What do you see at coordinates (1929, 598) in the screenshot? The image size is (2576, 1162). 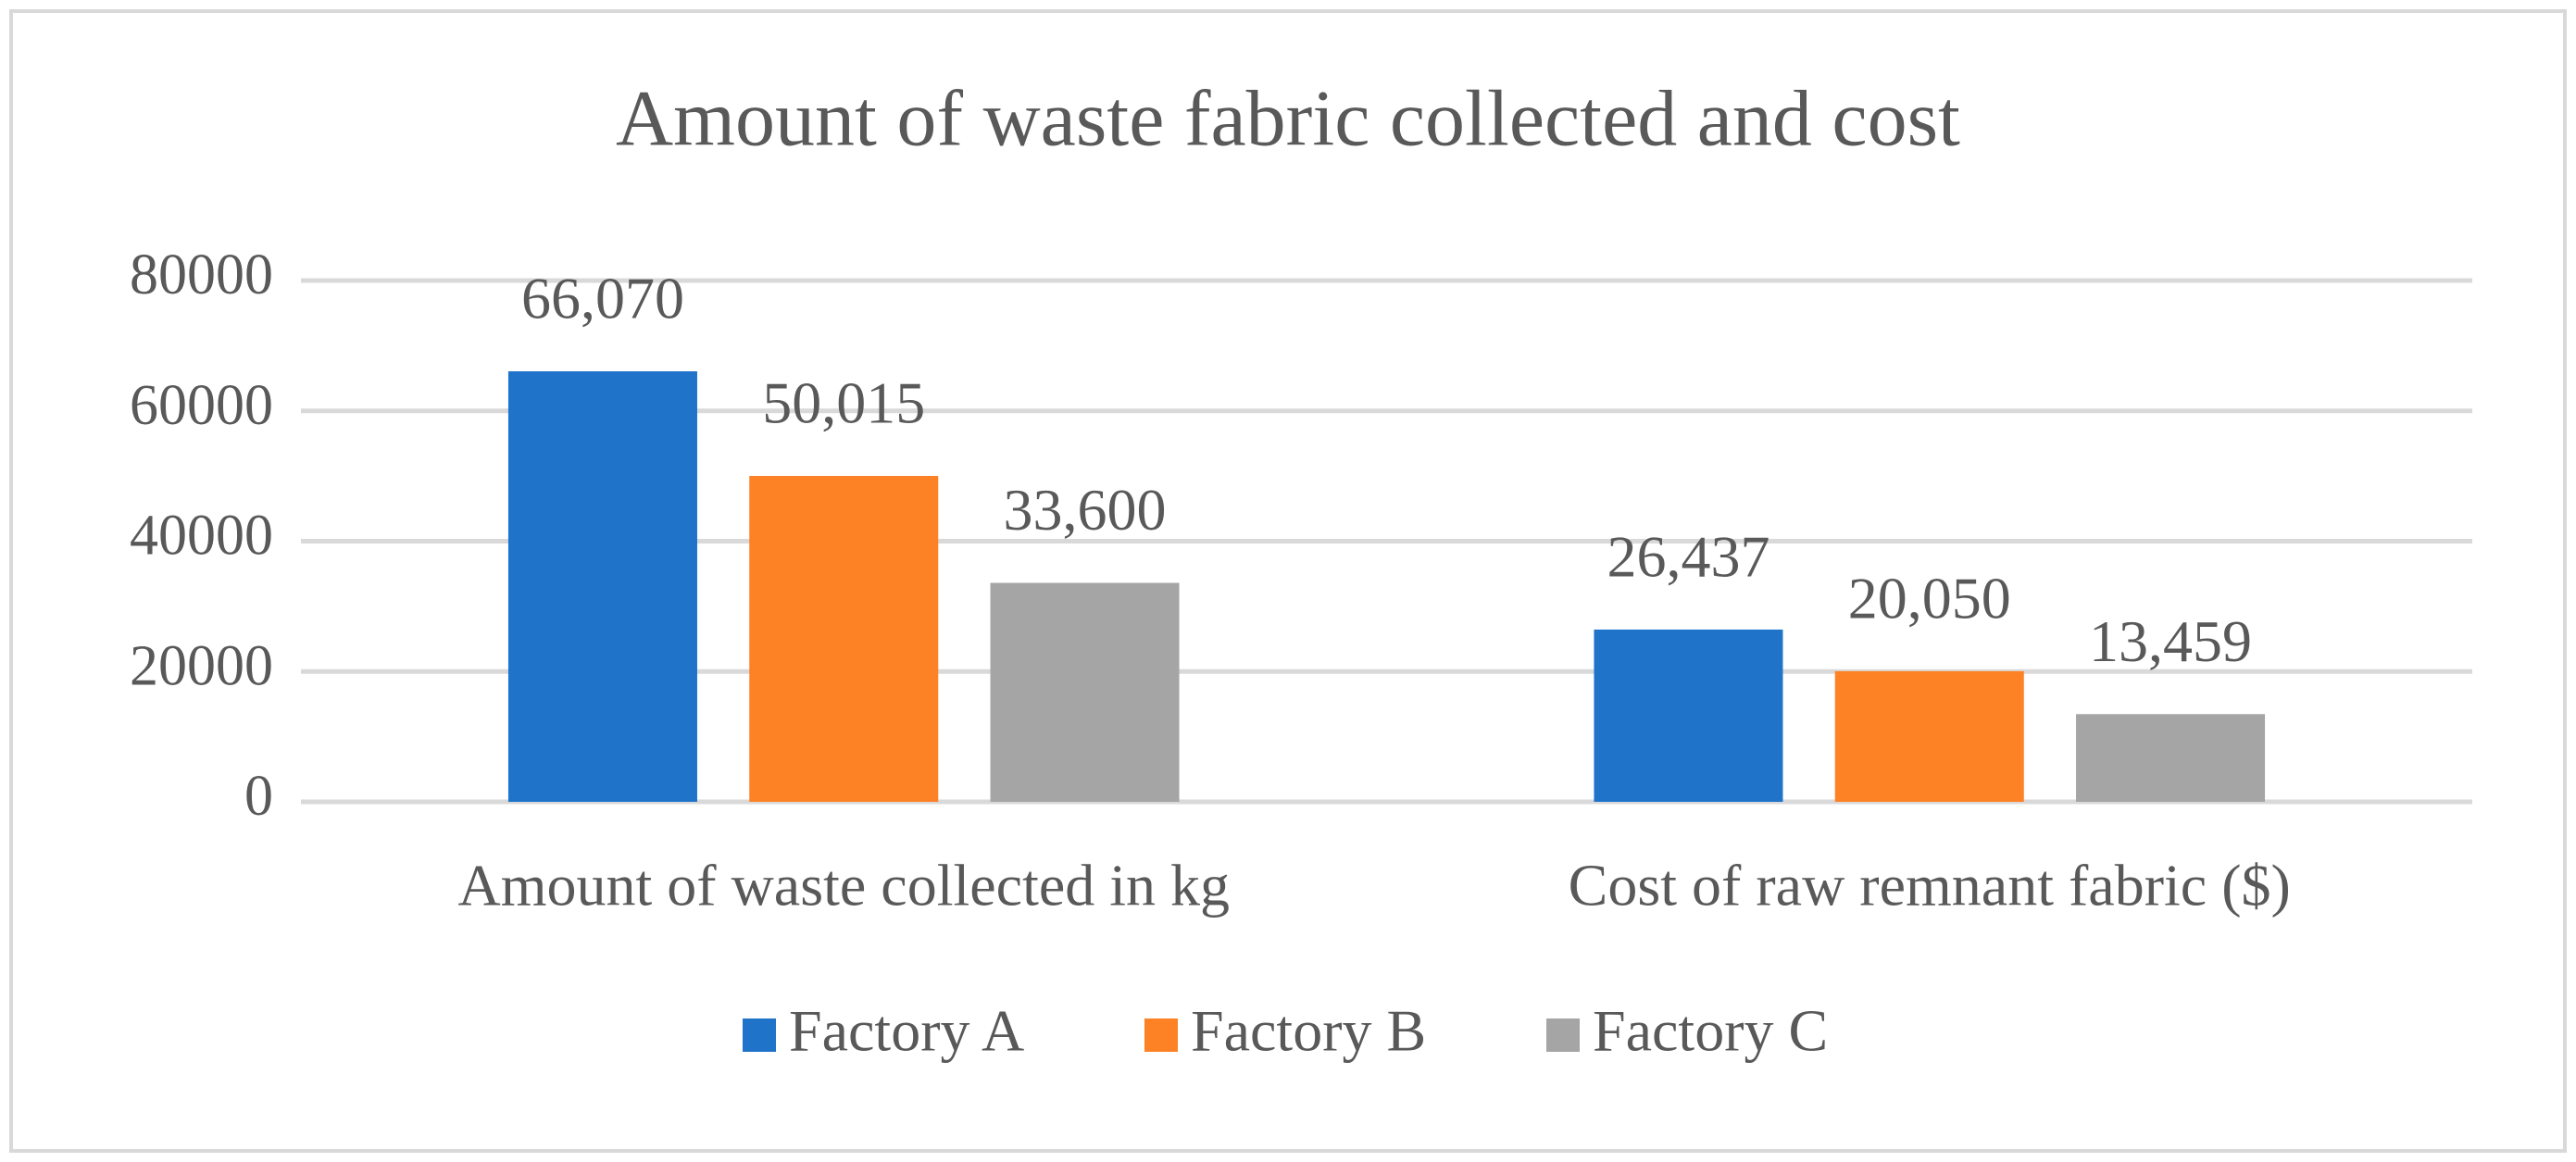 I see `data-label: 20,050` at bounding box center [1929, 598].